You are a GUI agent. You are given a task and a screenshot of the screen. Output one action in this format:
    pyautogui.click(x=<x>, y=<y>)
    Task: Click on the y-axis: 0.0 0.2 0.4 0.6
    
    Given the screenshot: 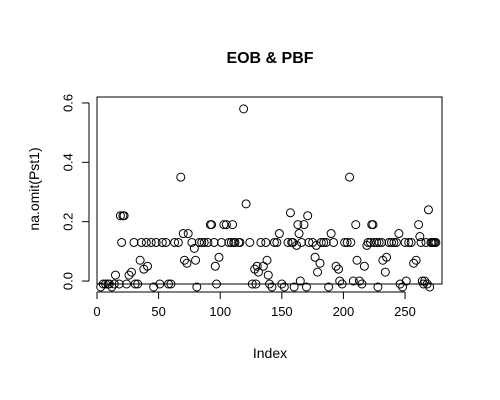 What is the action you would take?
    pyautogui.click(x=75, y=192)
    